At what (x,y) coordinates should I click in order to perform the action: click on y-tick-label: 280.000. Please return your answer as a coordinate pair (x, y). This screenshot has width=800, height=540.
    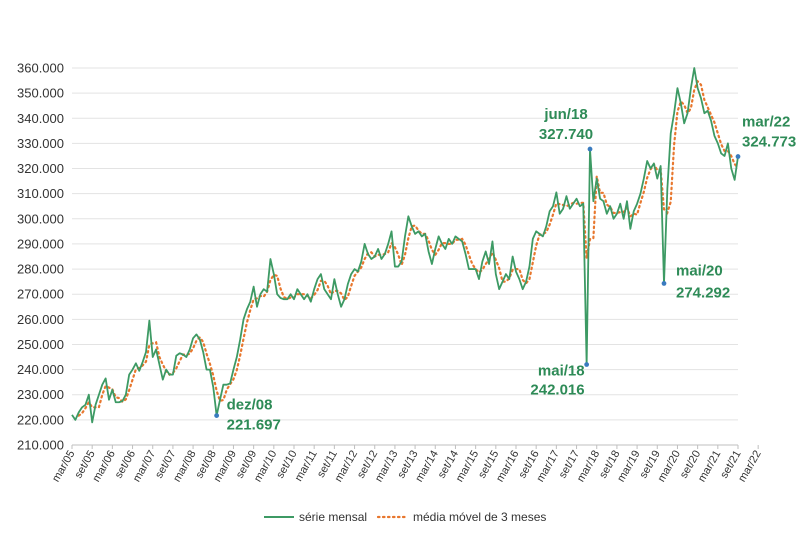
    Looking at the image, I should click on (40, 269).